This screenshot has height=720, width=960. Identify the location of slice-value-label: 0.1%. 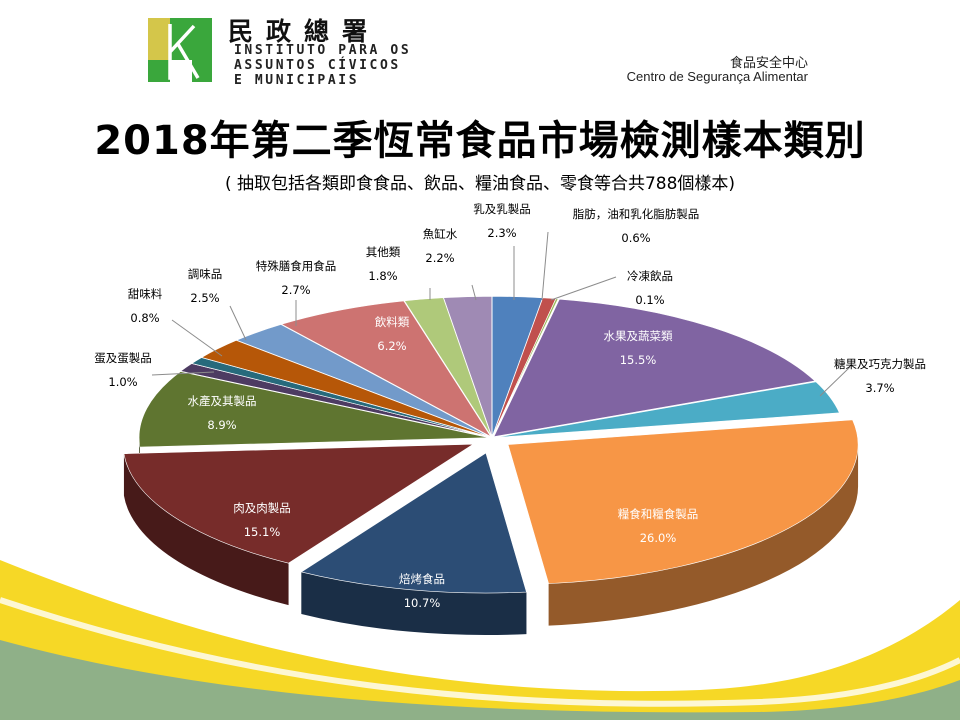
(649, 300).